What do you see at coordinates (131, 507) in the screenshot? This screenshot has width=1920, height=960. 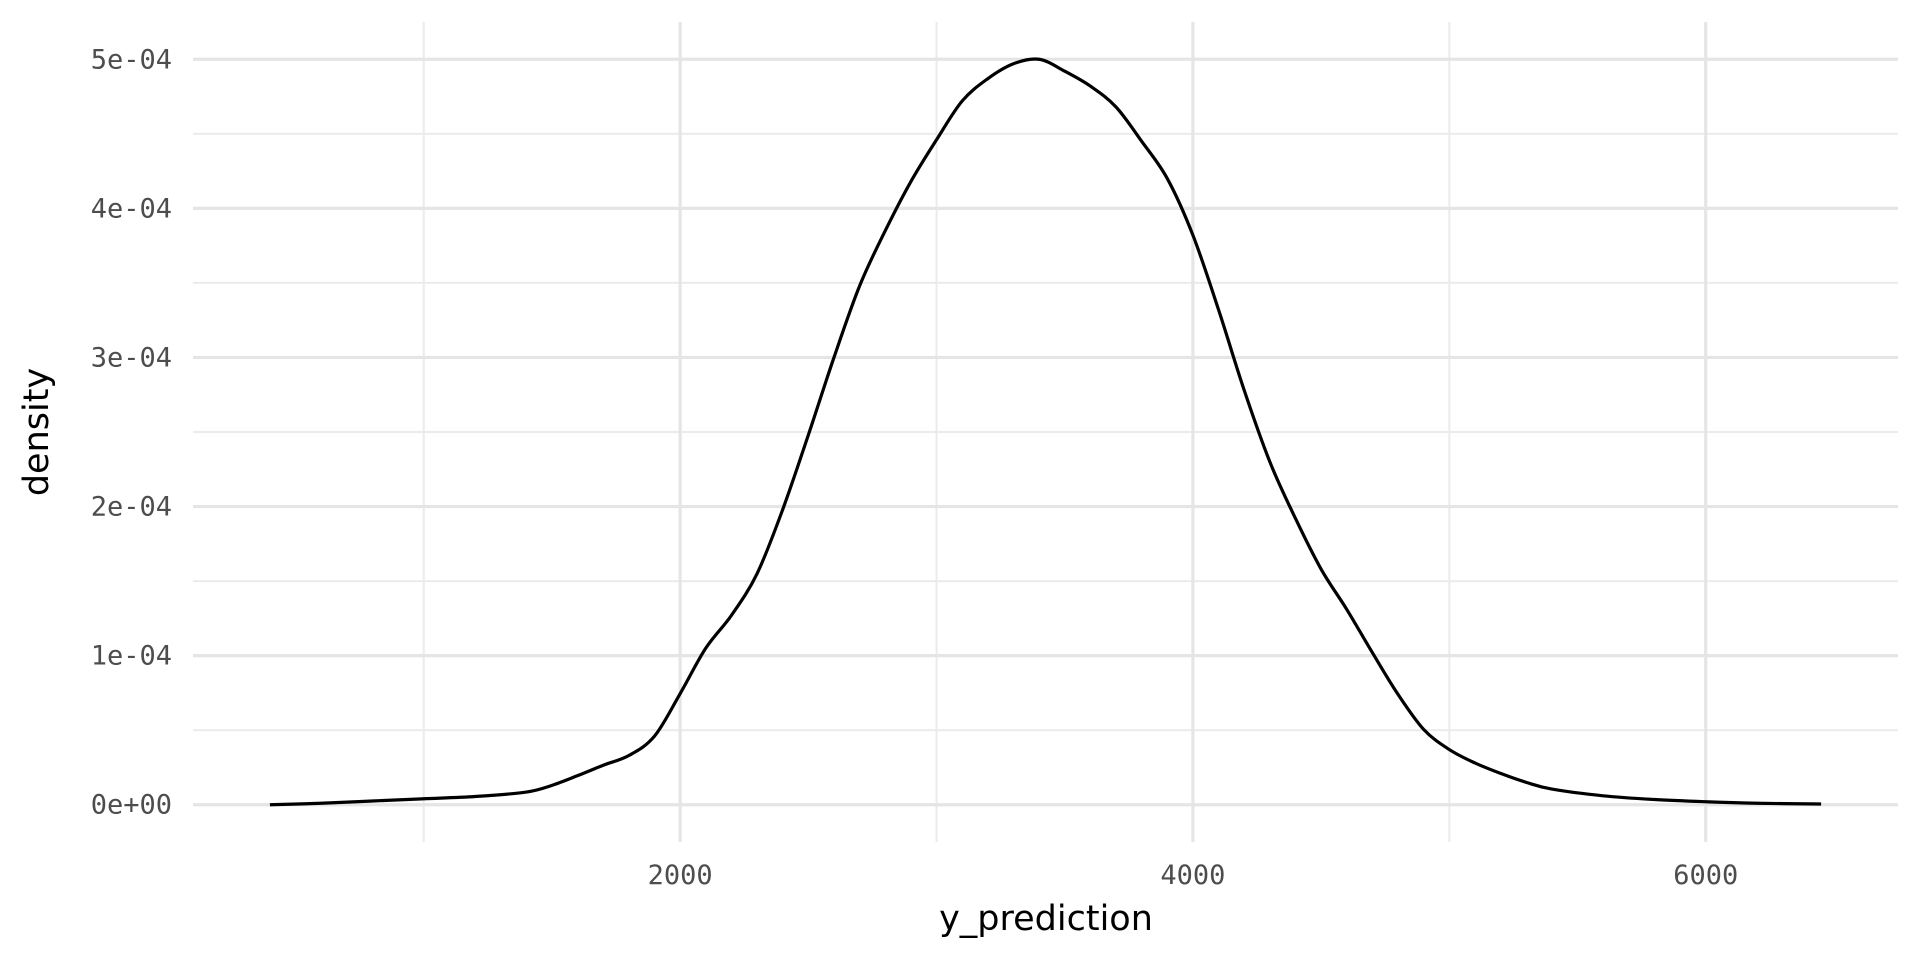 I see `y-tick-label: 2e-04` at bounding box center [131, 507].